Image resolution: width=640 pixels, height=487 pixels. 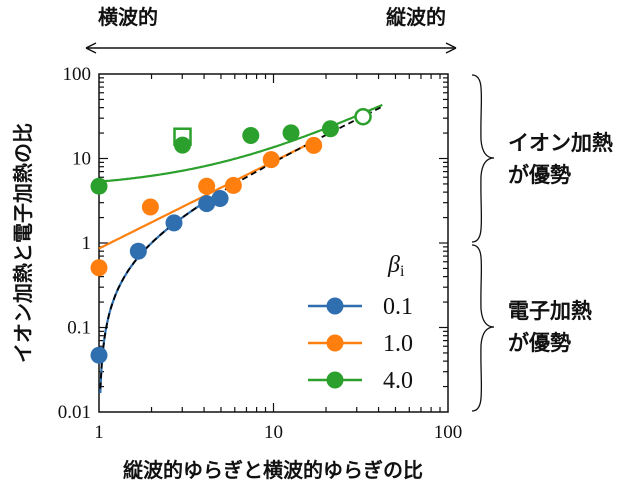 I want to click on y-tick-label: 0.01, so click(x=74, y=412).